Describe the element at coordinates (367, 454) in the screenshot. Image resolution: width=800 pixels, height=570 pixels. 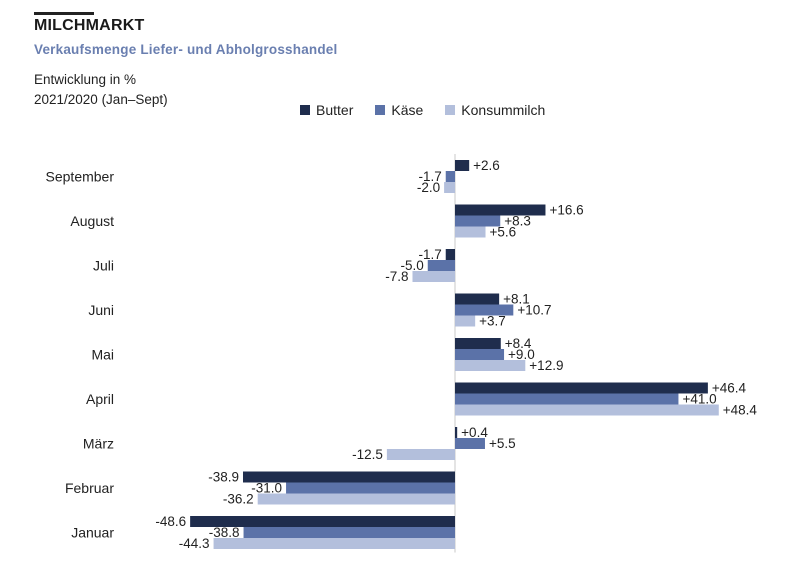
I see `data-label: -12.5` at that location.